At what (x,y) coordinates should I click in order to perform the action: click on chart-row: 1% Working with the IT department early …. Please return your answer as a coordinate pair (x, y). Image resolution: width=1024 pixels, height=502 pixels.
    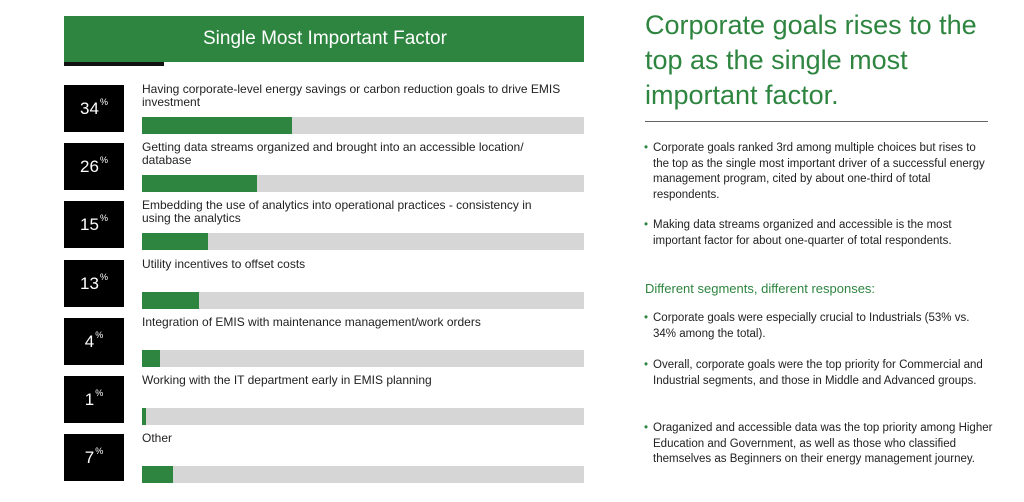
    Looking at the image, I should click on (324, 402).